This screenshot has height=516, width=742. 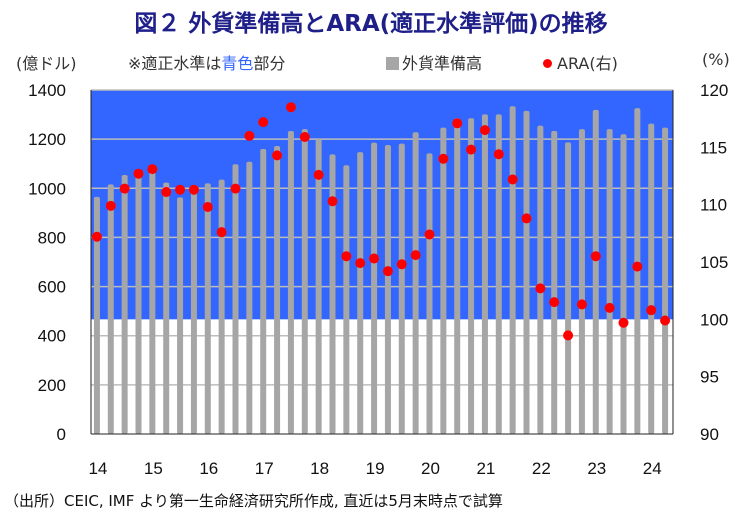 I want to click on right-axis-unit: (%), so click(x=716, y=59).